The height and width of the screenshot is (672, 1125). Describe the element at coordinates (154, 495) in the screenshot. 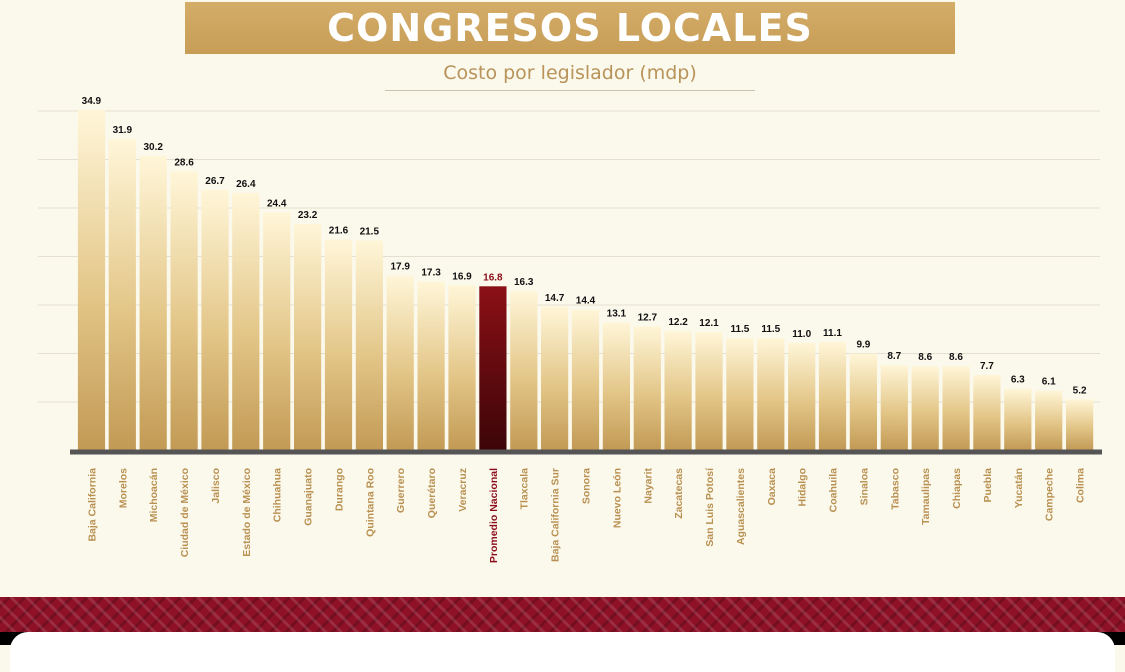

I see `category-tick-label: Michoacán` at that location.